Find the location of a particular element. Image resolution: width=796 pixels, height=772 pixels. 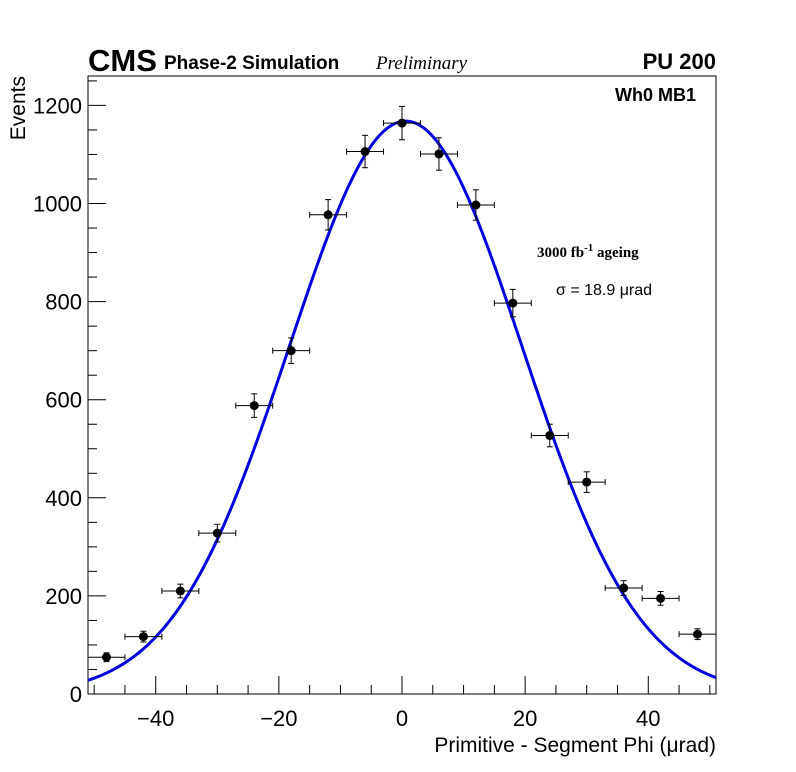

ageing-label-sup: -1 is located at coordinates (588, 248).